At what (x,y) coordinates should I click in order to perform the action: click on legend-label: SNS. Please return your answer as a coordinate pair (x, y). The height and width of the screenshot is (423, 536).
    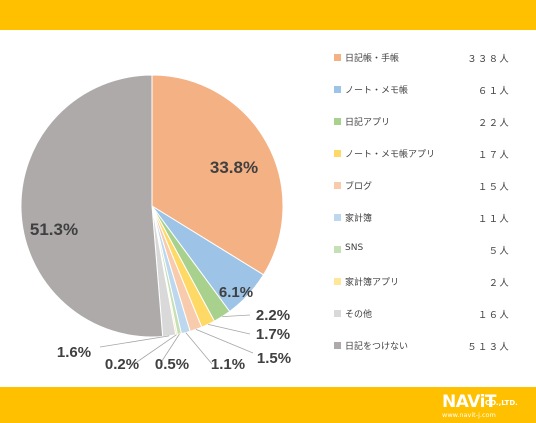
    Looking at the image, I should click on (354, 248).